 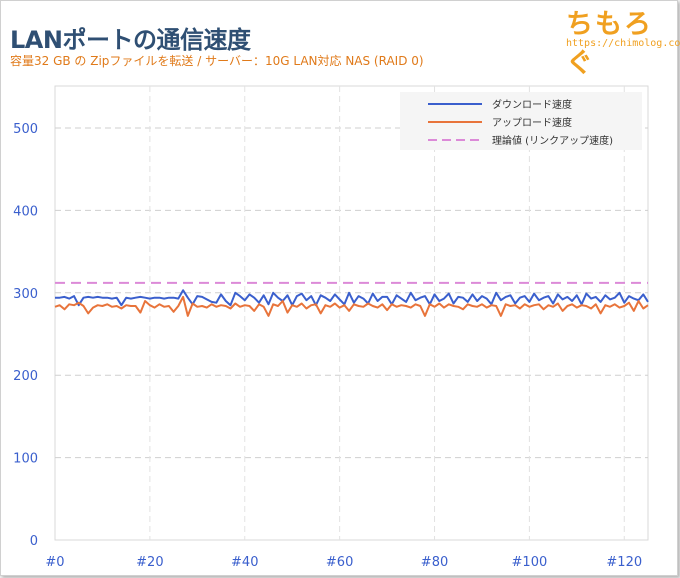 I want to click on legend-label-1: アップロード速度, so click(x=532, y=122).